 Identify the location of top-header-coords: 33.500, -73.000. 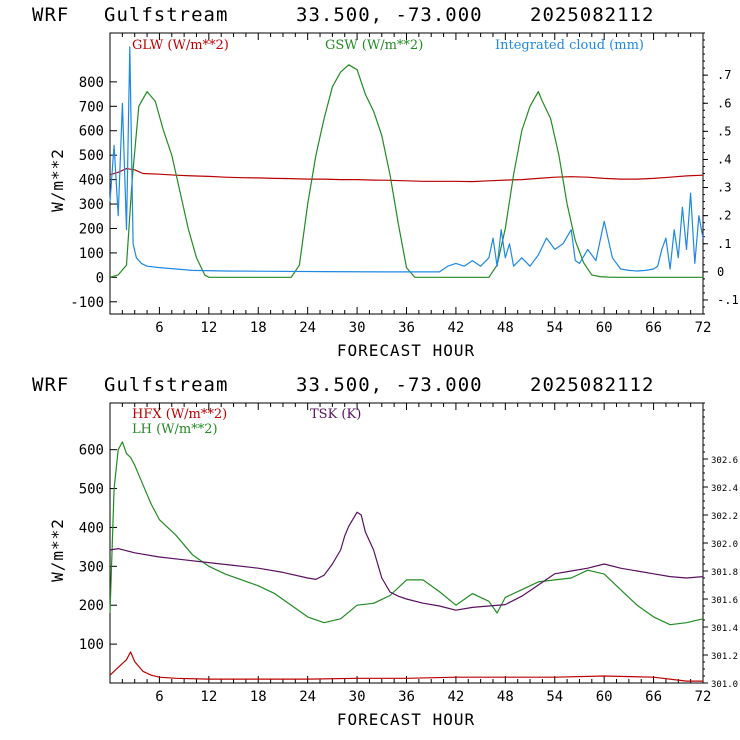
(389, 15).